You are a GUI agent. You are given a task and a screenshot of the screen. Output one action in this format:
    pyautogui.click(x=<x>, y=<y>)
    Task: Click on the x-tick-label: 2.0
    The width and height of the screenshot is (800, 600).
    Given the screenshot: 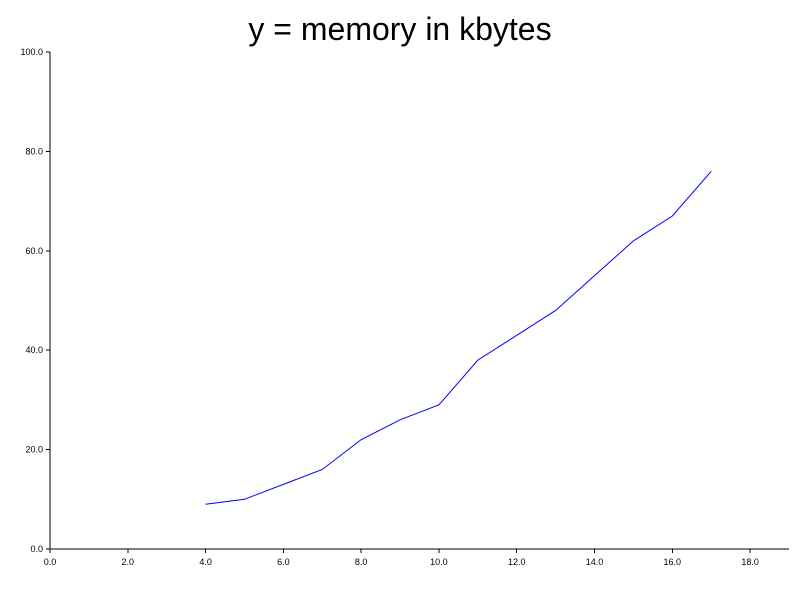 What is the action you would take?
    pyautogui.click(x=128, y=562)
    